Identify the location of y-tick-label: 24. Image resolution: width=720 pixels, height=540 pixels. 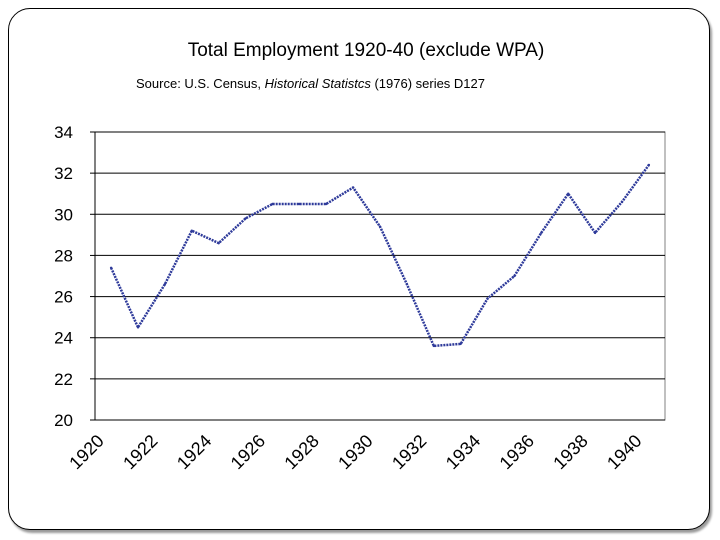
(63, 338).